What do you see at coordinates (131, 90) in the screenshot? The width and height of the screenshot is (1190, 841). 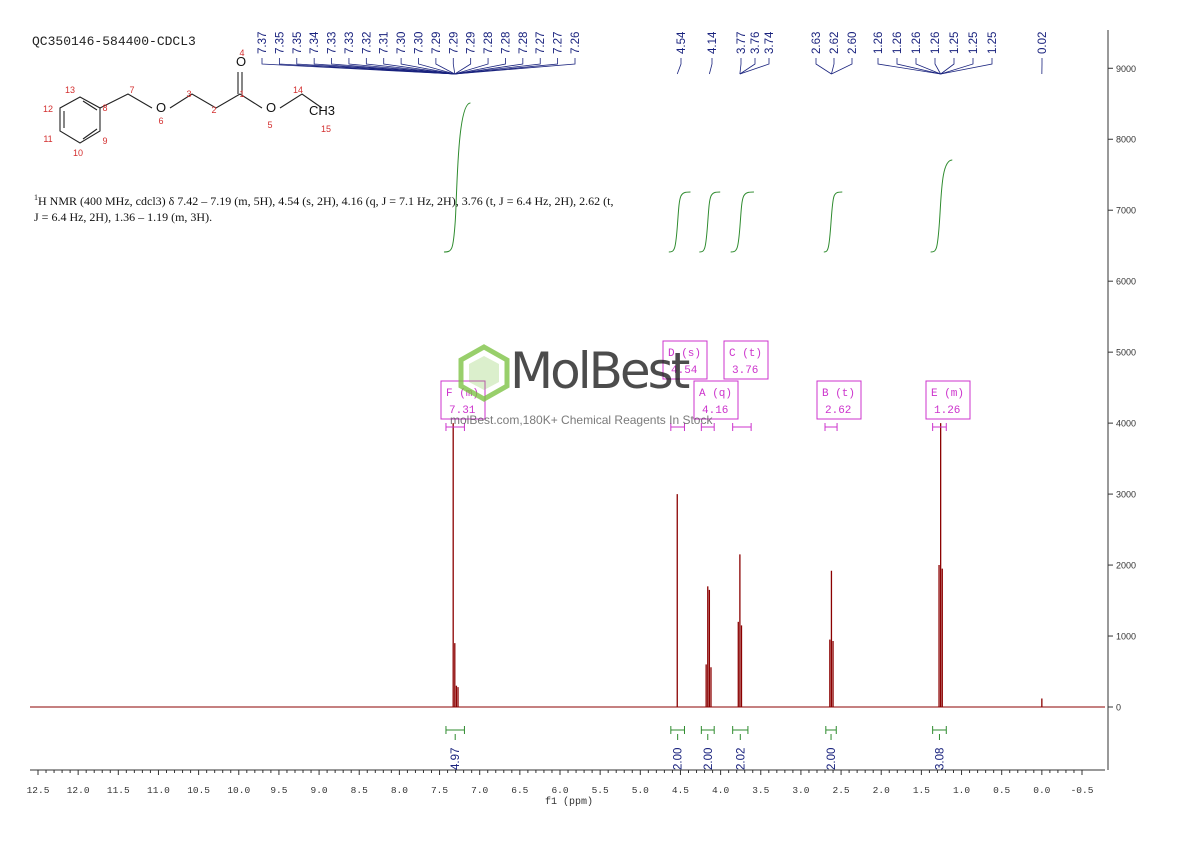 I see `atom-number: 7` at bounding box center [131, 90].